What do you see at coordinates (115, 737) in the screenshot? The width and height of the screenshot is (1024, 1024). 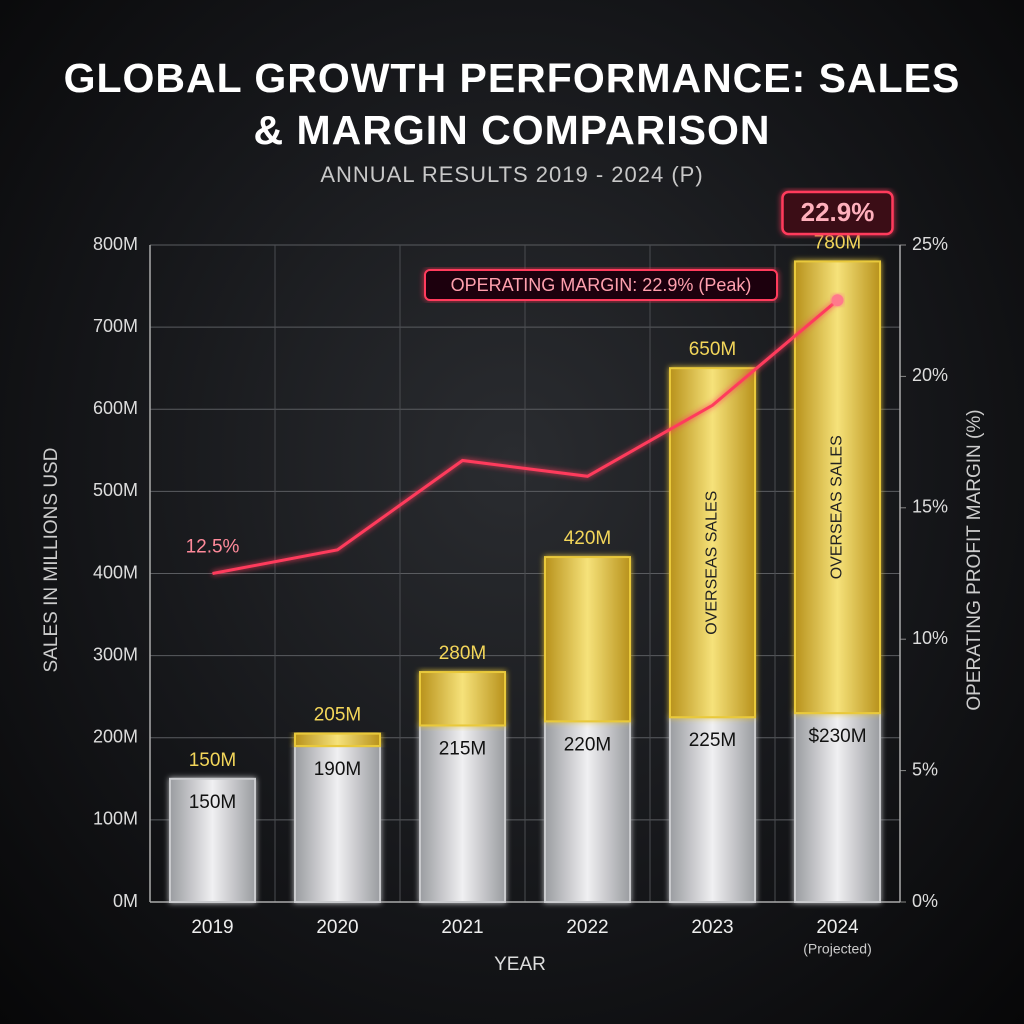 I see `y-tick-label: 200M` at bounding box center [115, 737].